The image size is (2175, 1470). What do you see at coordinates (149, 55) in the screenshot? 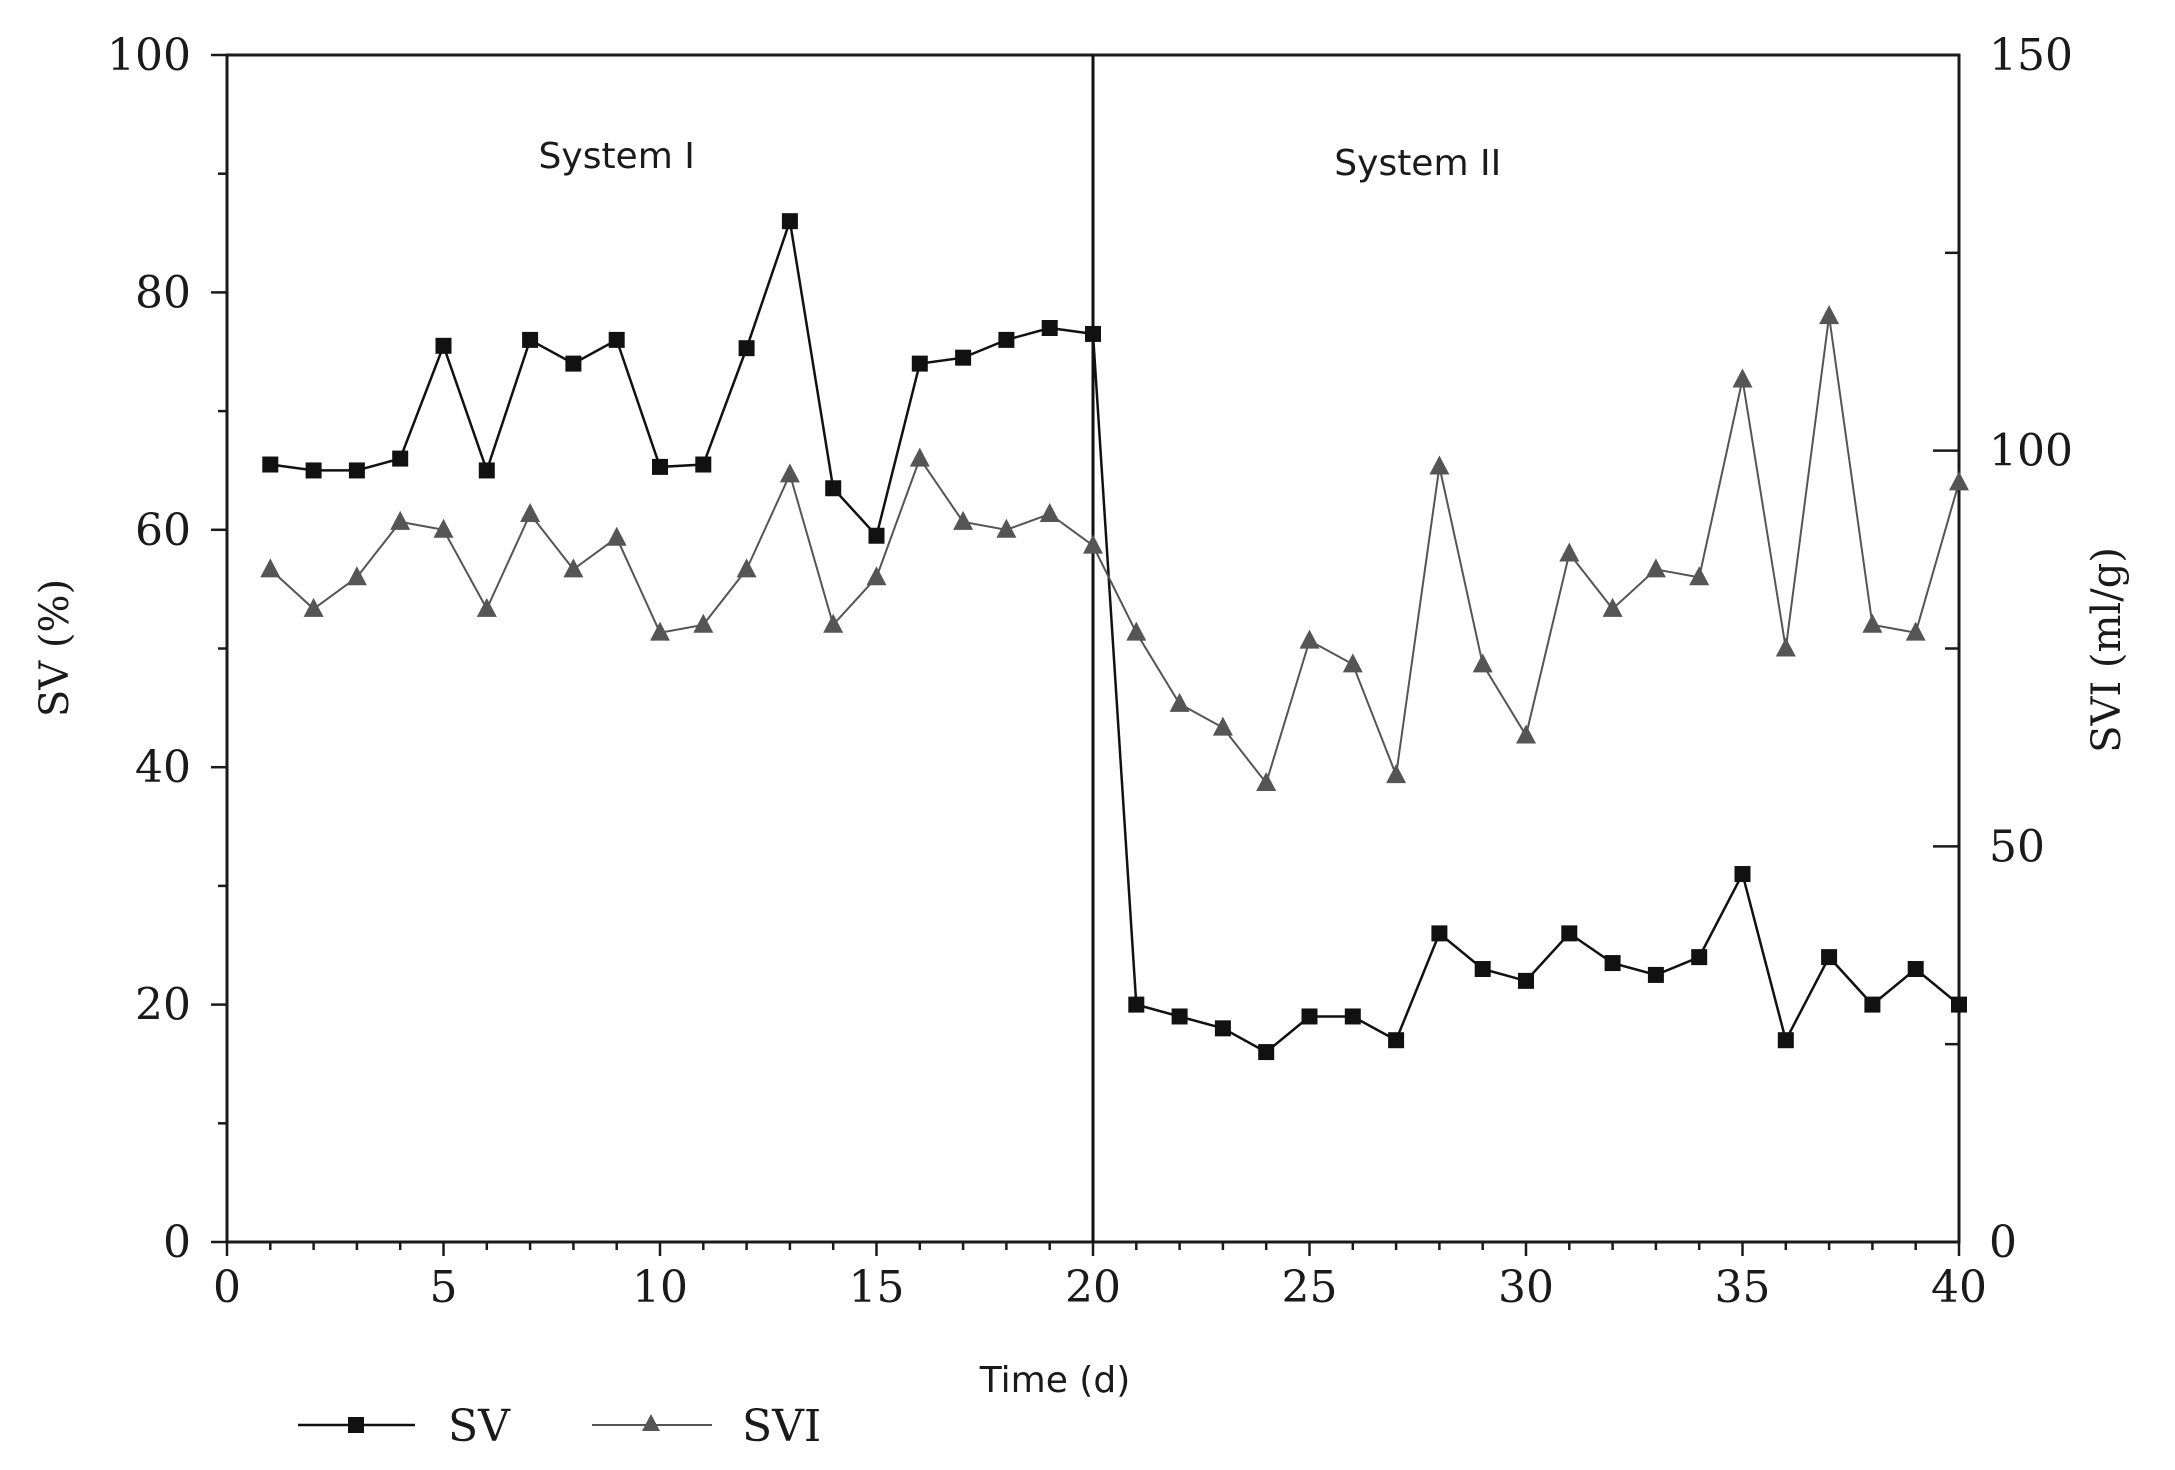
I see `y-tick-label: 100` at bounding box center [149, 55].